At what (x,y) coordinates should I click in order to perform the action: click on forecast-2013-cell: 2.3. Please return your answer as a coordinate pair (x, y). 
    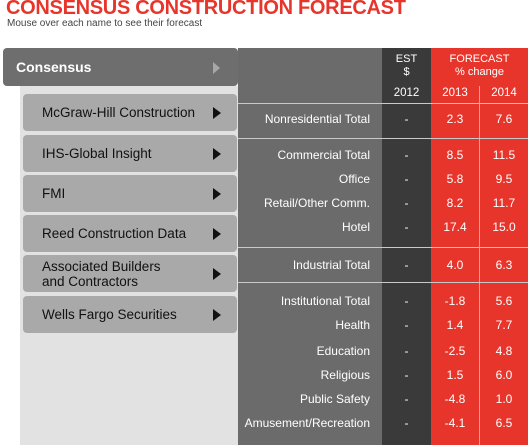
    Looking at the image, I should click on (455, 119).